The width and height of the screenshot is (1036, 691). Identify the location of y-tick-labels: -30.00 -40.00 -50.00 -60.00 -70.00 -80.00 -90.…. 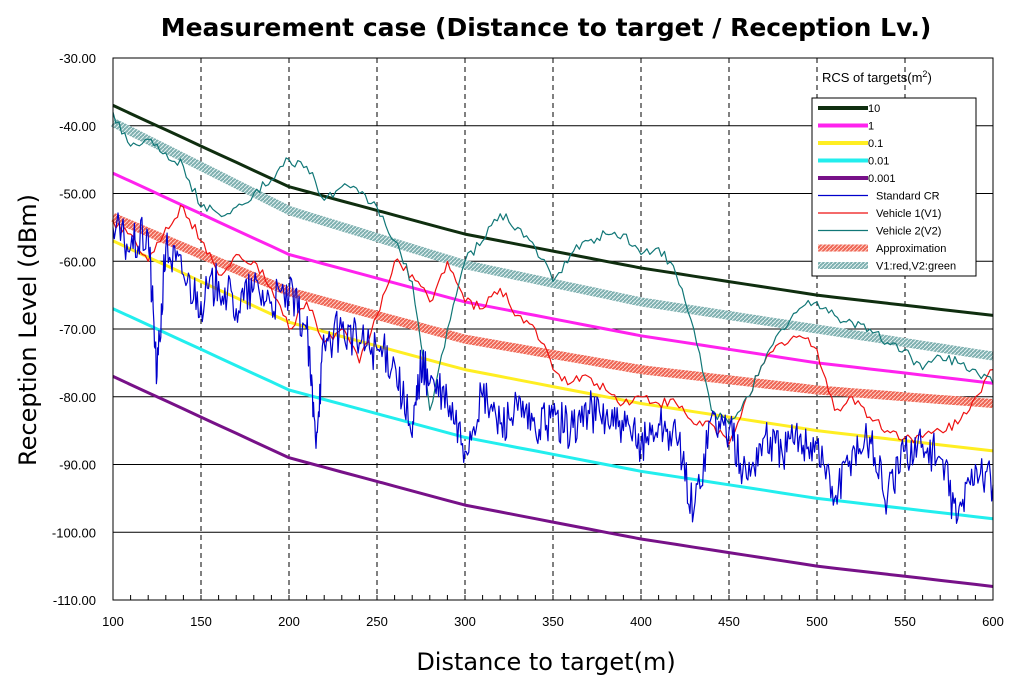
(74, 329).